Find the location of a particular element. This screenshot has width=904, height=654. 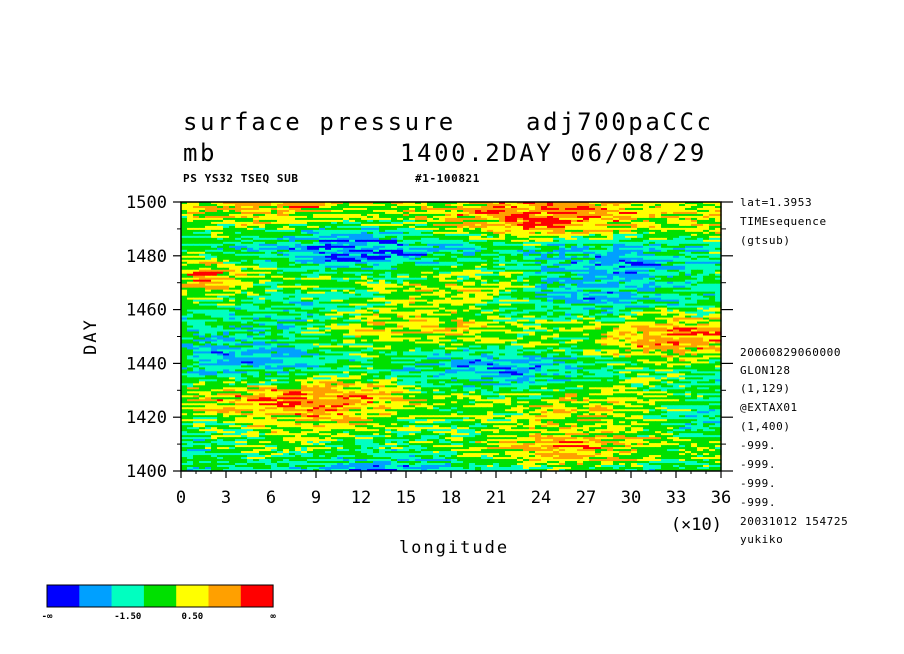

tag-left: PS YS32 TSEQ SUB is located at coordinates (241, 178).